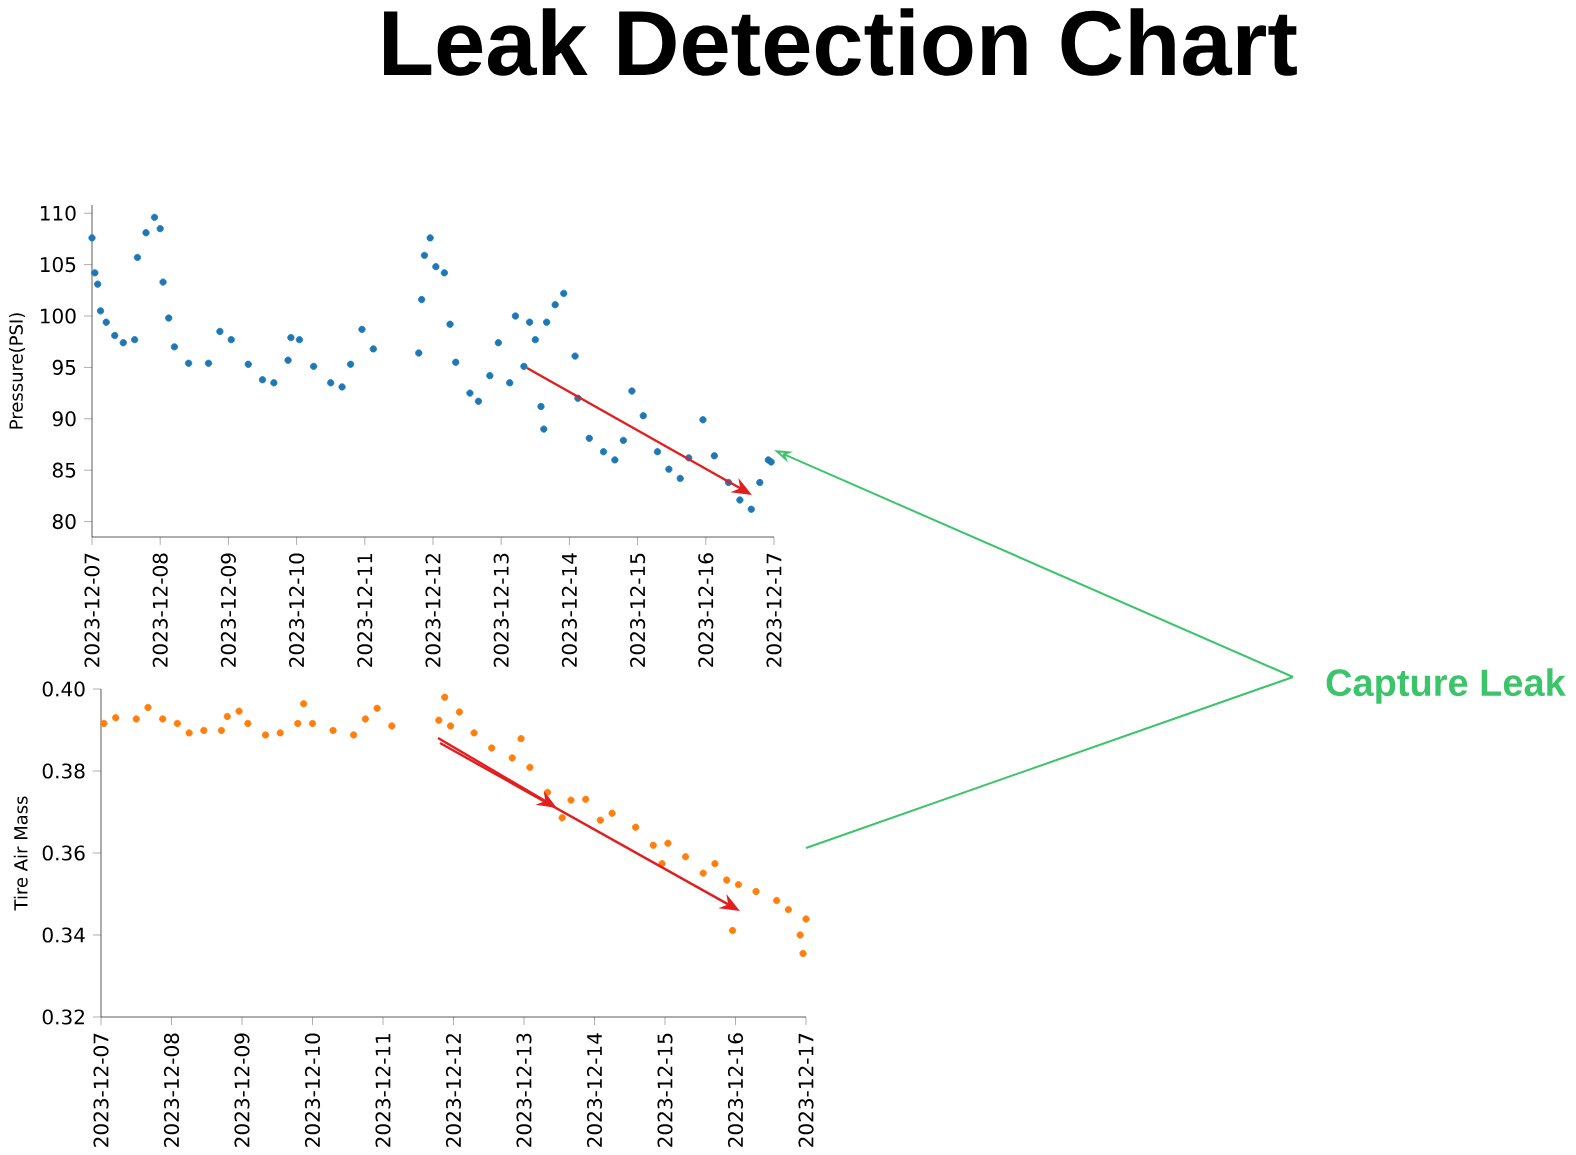 This screenshot has height=1155, width=1576. I want to click on y-tick-label: 0.40, so click(63, 689).